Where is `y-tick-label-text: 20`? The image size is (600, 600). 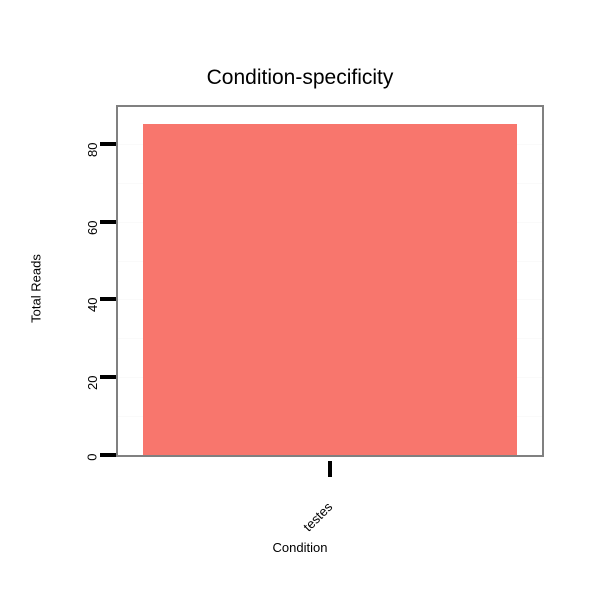 y-tick-label-text: 20 is located at coordinates (92, 383).